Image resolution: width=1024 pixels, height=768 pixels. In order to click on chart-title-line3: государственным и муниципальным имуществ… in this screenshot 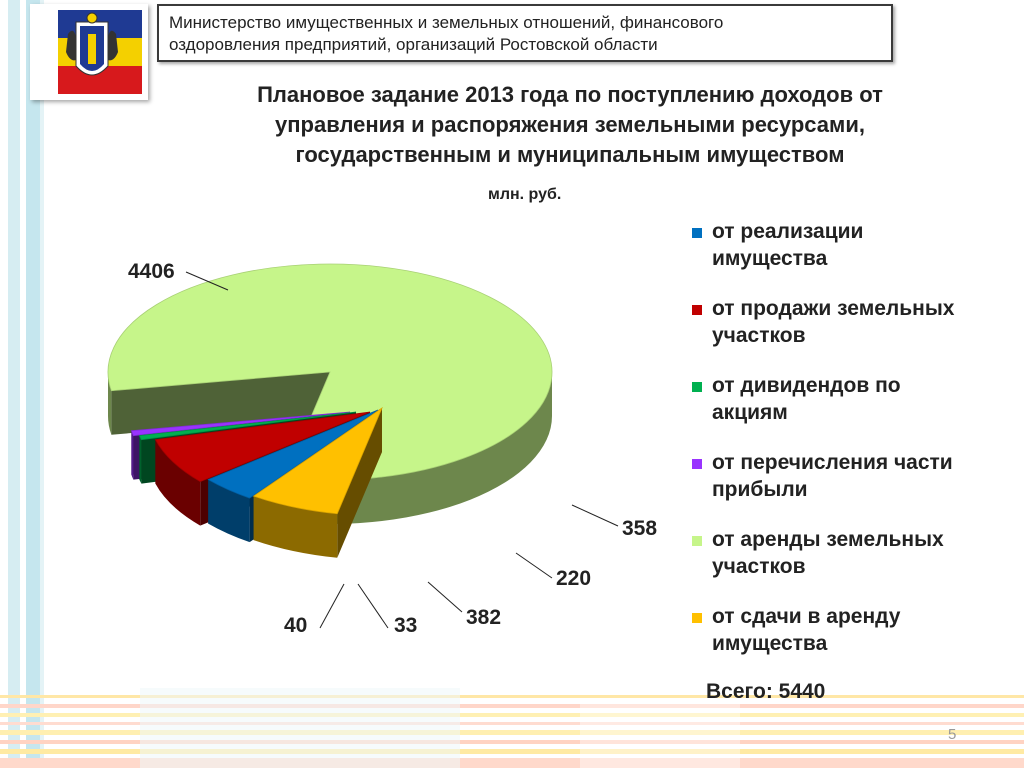, I will do `click(570, 154)`.